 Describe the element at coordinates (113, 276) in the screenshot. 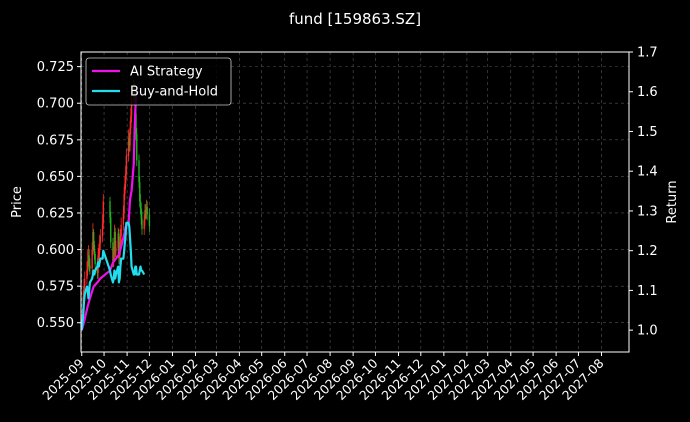

I see `line-buy-and-hold` at that location.